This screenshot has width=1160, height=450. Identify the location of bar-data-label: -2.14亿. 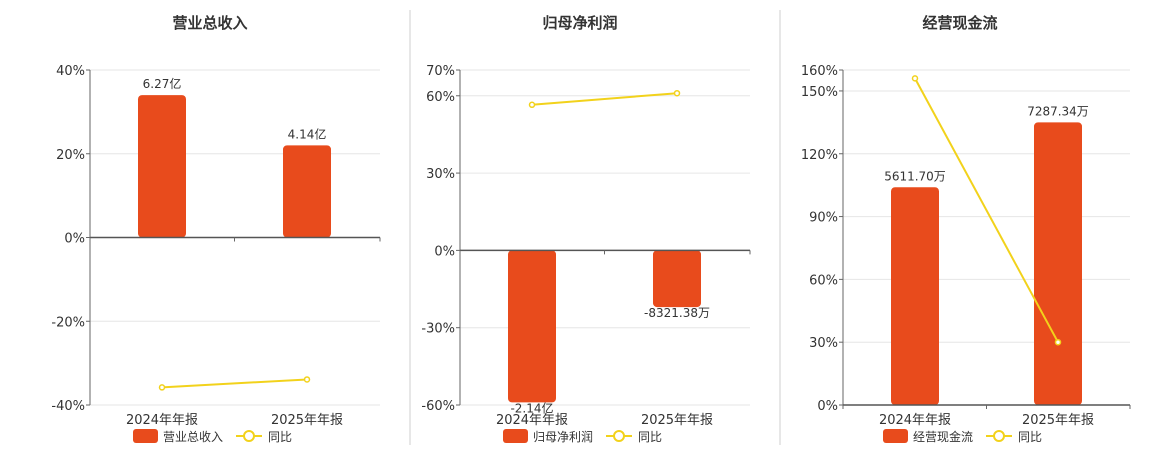
(531, 407).